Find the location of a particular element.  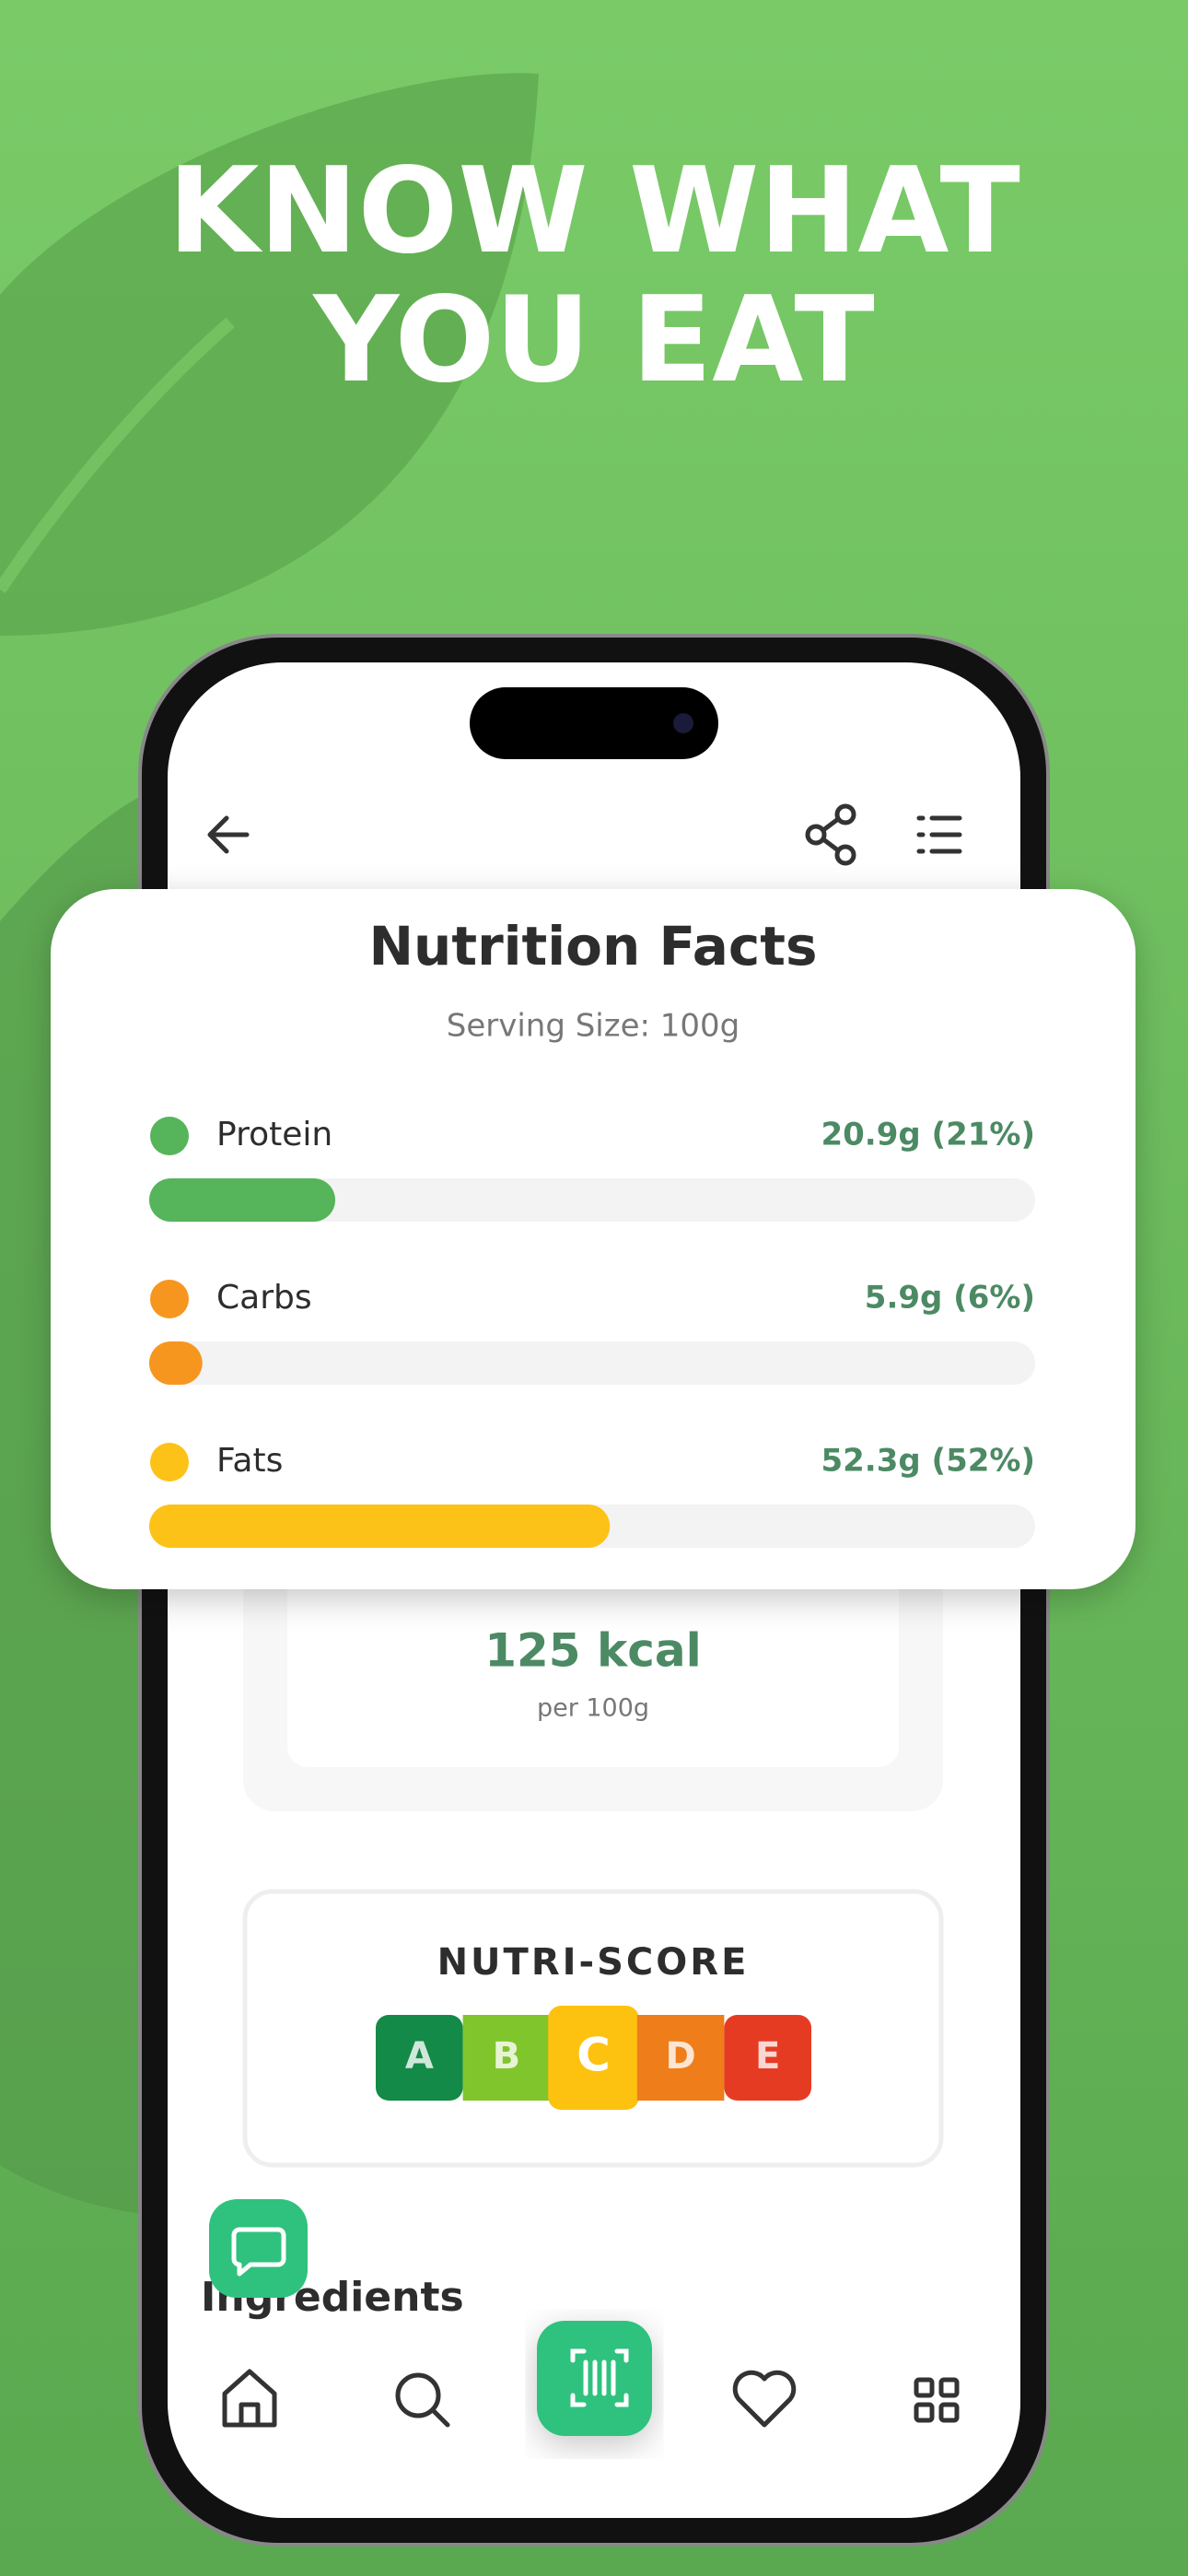

chat-icon is located at coordinates (258, 2252).